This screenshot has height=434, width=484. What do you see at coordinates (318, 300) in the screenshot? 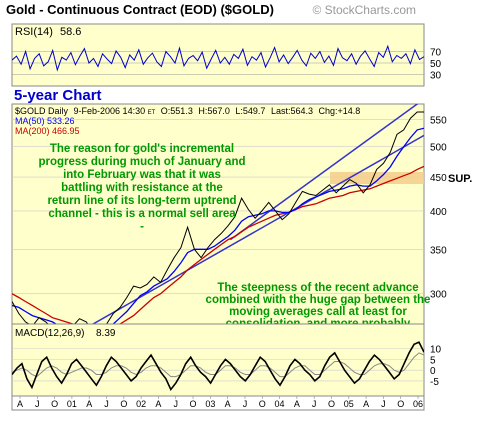
I see `annotation-line: combined with the huge gap between the` at bounding box center [318, 300].